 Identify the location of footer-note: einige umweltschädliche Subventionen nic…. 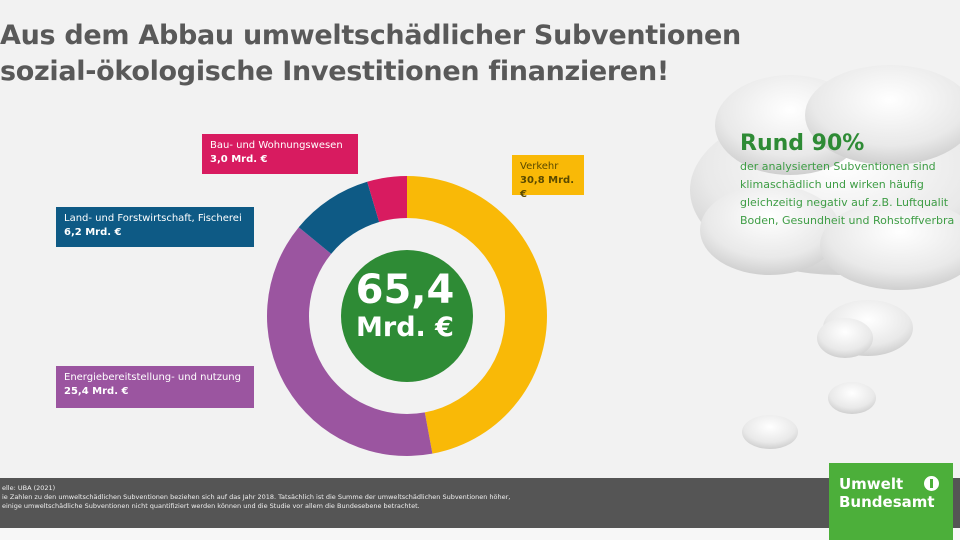
(211, 506).